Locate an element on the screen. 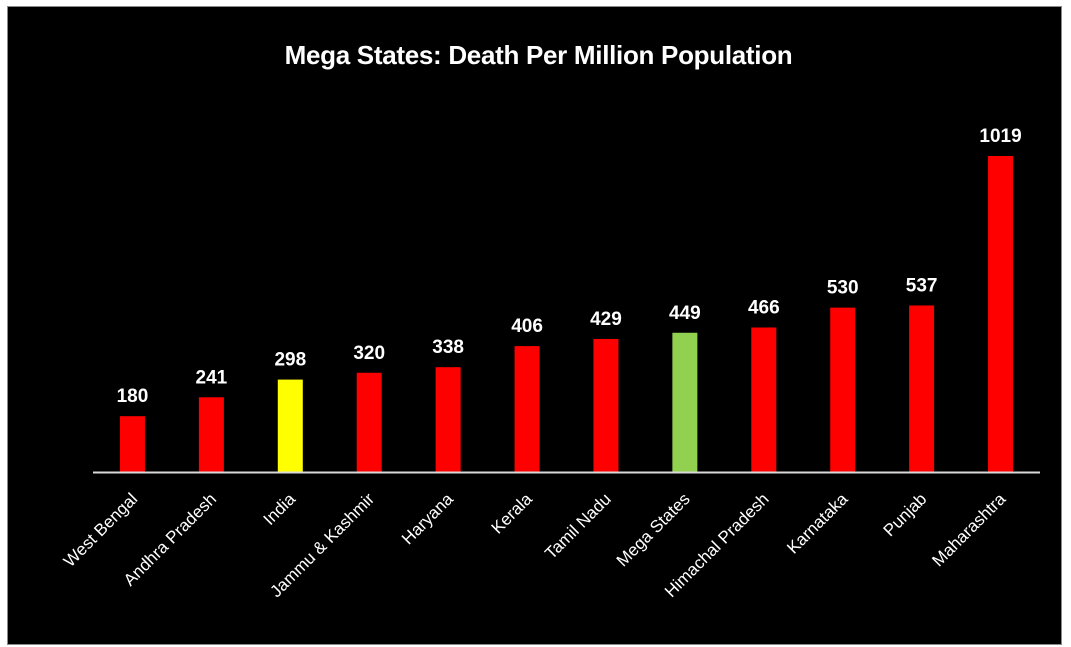  category-label: India is located at coordinates (280, 509).